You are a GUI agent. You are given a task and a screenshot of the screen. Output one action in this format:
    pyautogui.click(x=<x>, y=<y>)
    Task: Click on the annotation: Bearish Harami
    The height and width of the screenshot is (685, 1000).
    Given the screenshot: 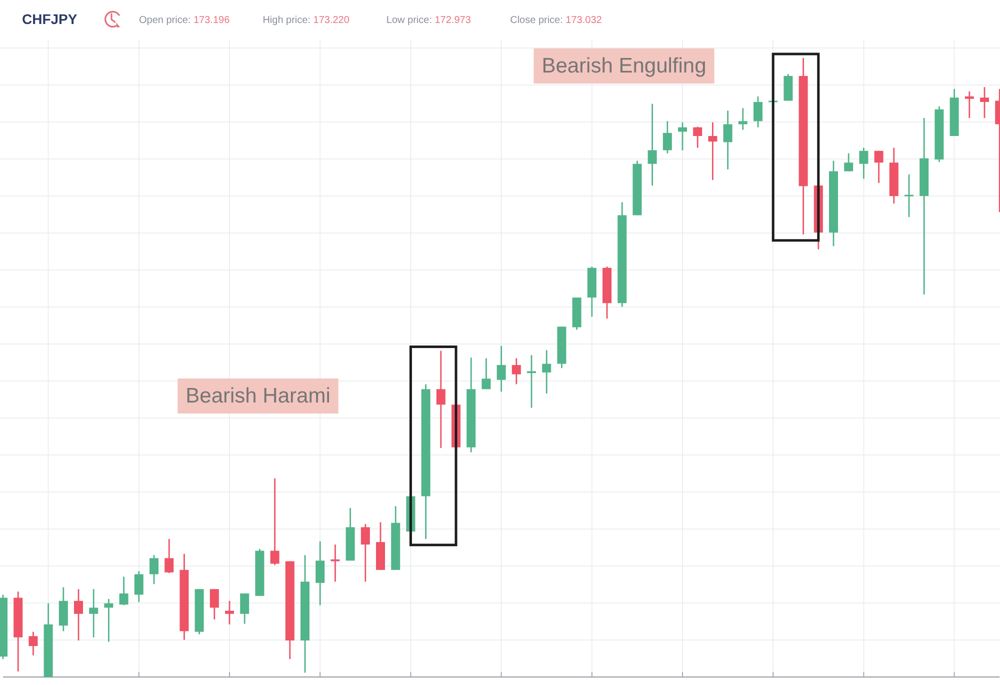 What is the action you would take?
    pyautogui.click(x=258, y=396)
    